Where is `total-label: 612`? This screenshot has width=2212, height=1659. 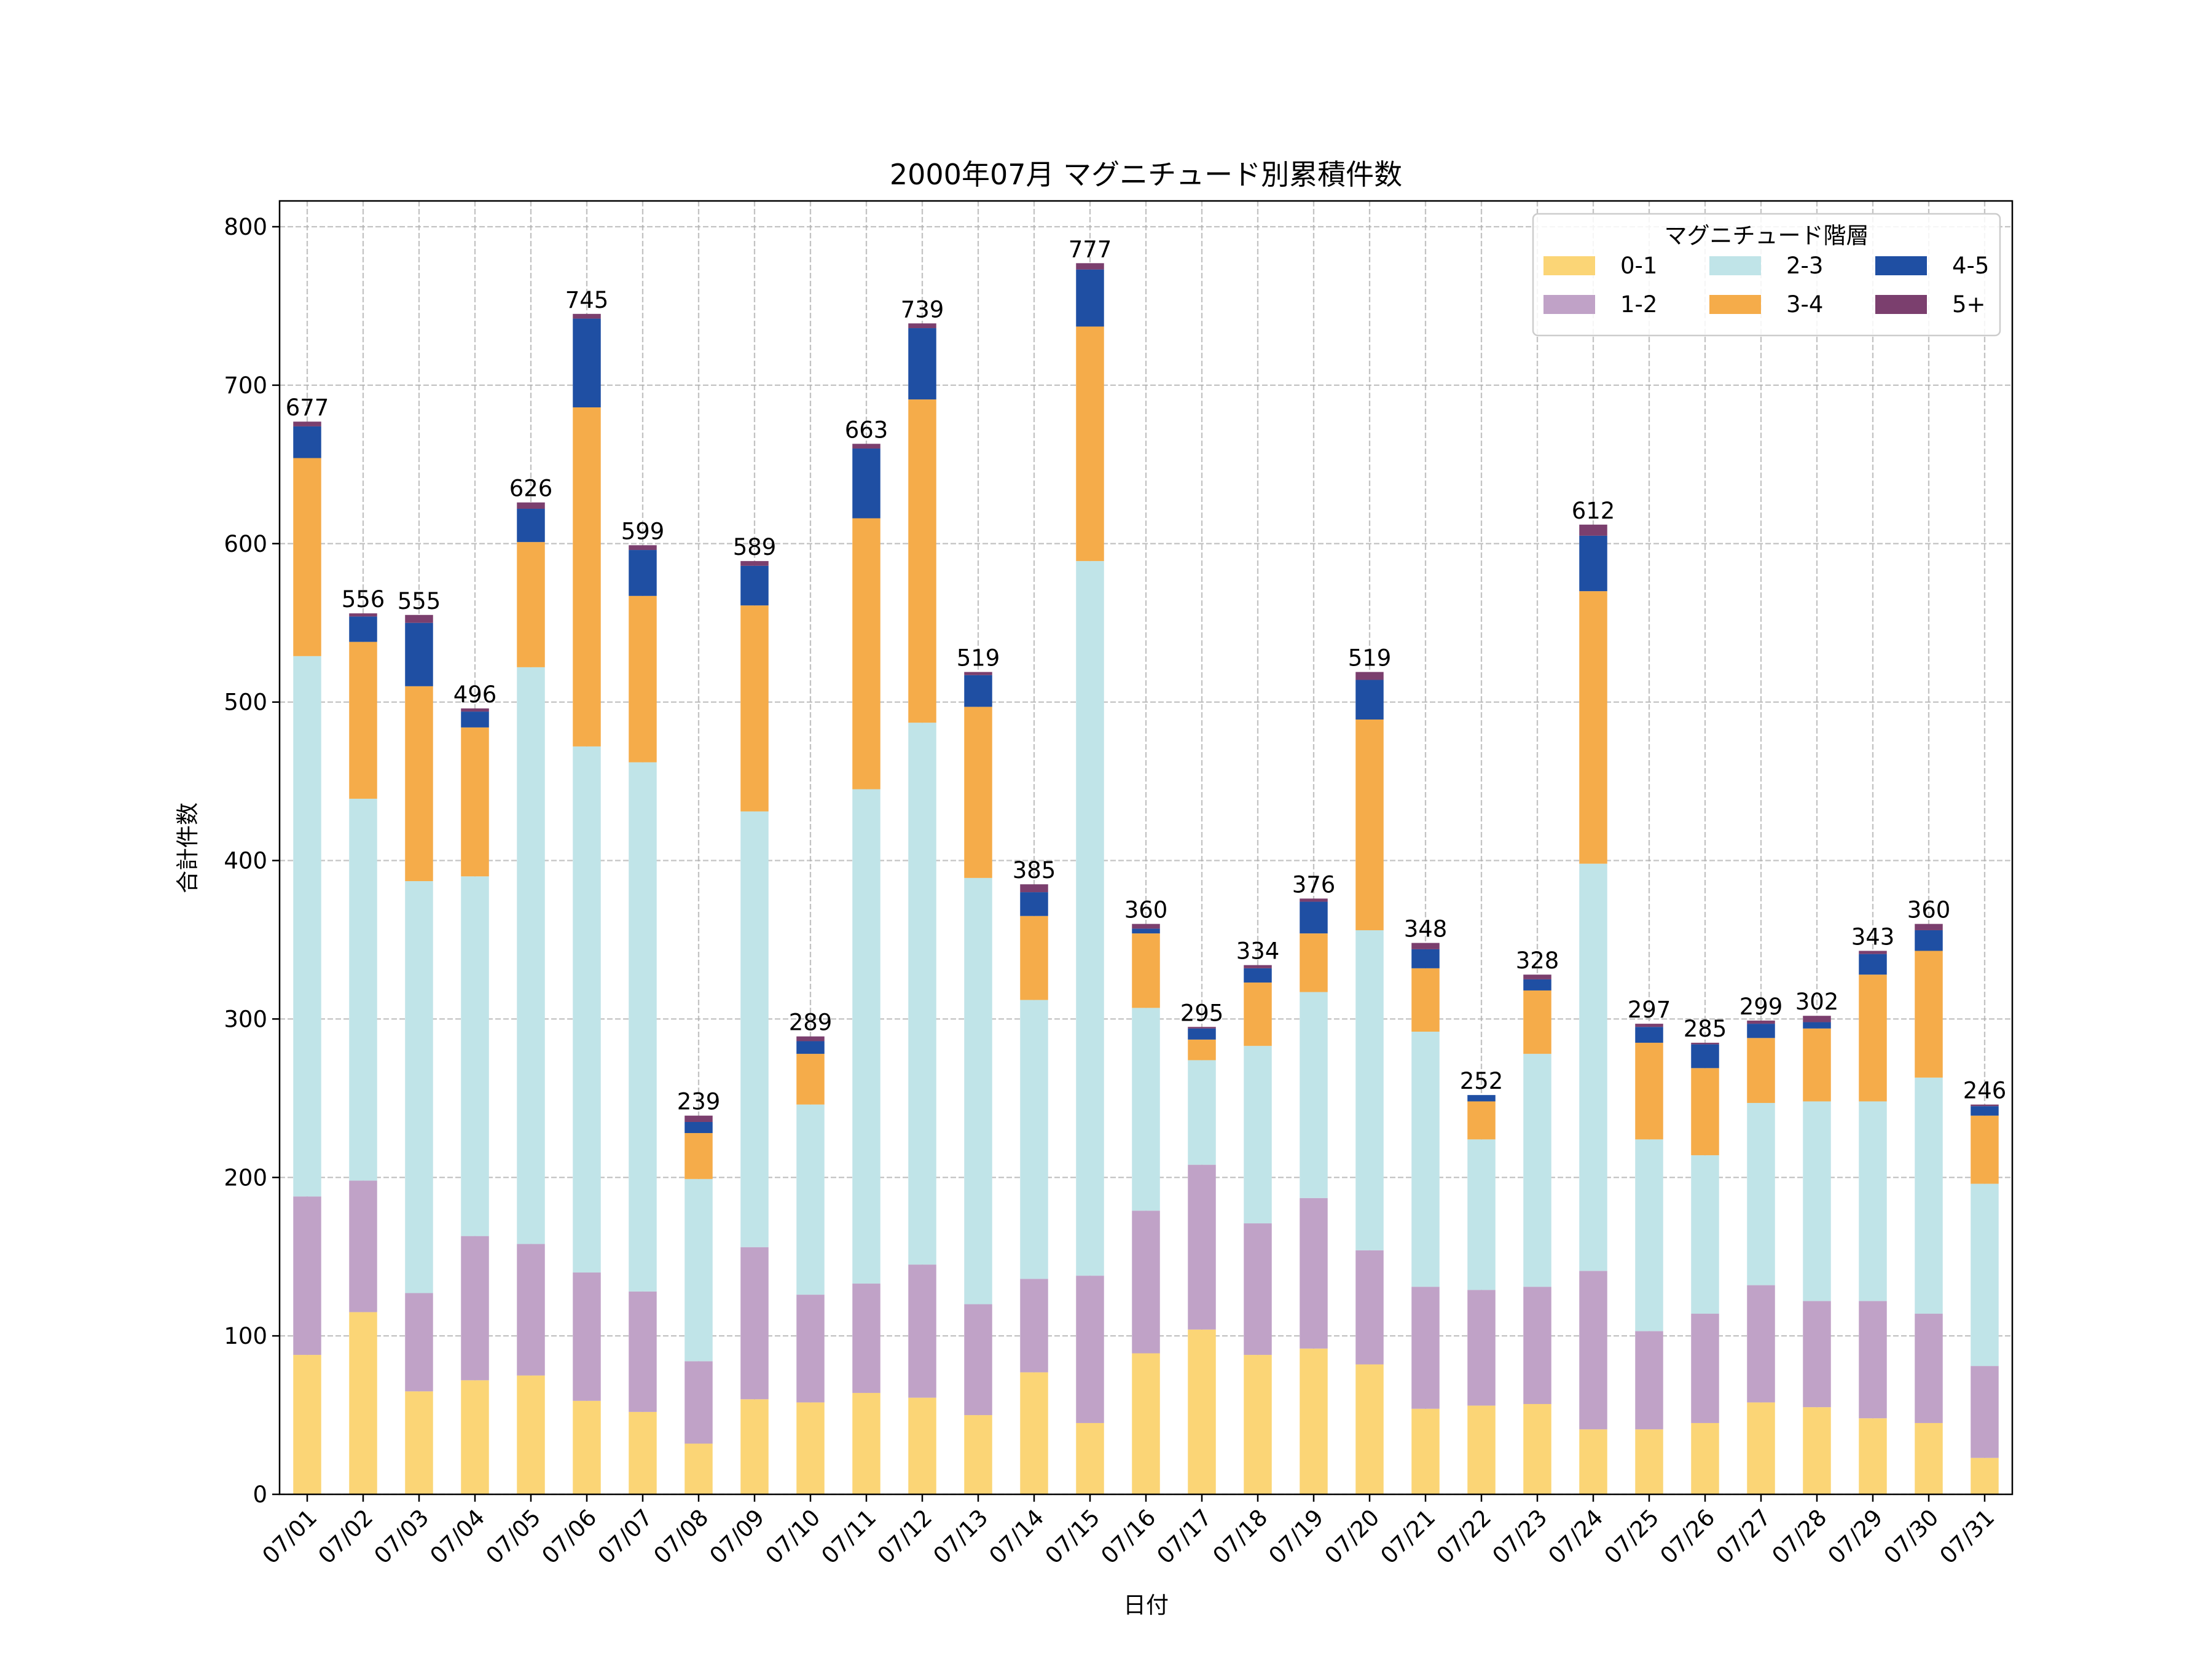 total-label: 612 is located at coordinates (1593, 511).